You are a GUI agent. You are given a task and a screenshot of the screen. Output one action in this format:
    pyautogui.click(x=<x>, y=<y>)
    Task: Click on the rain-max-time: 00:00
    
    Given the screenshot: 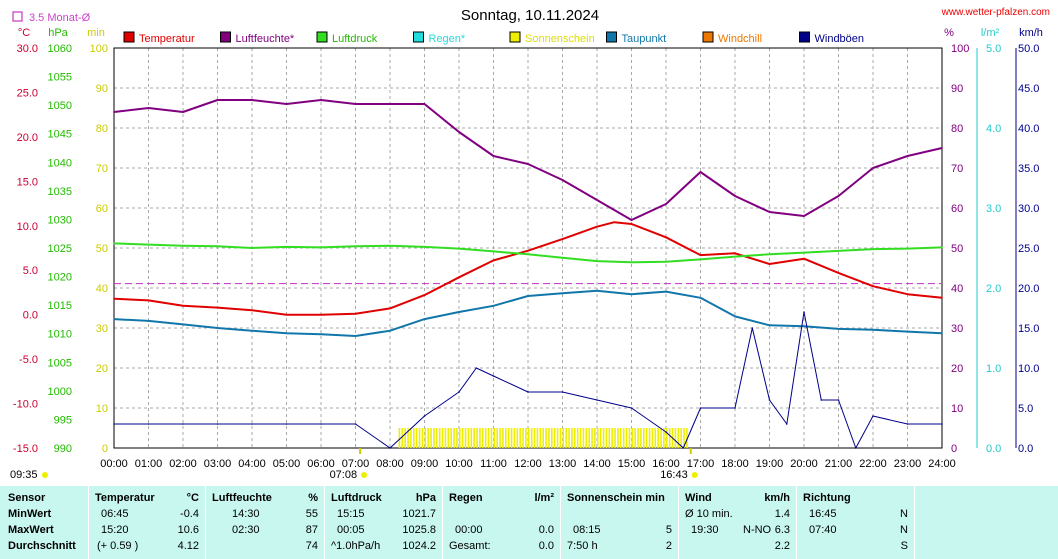 What is the action you would take?
    pyautogui.click(x=469, y=530)
    